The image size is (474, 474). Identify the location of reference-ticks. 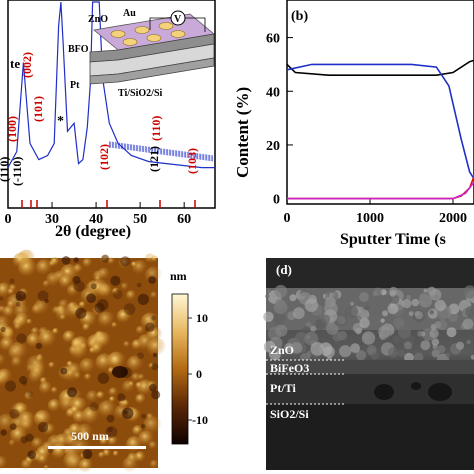
(108, 204).